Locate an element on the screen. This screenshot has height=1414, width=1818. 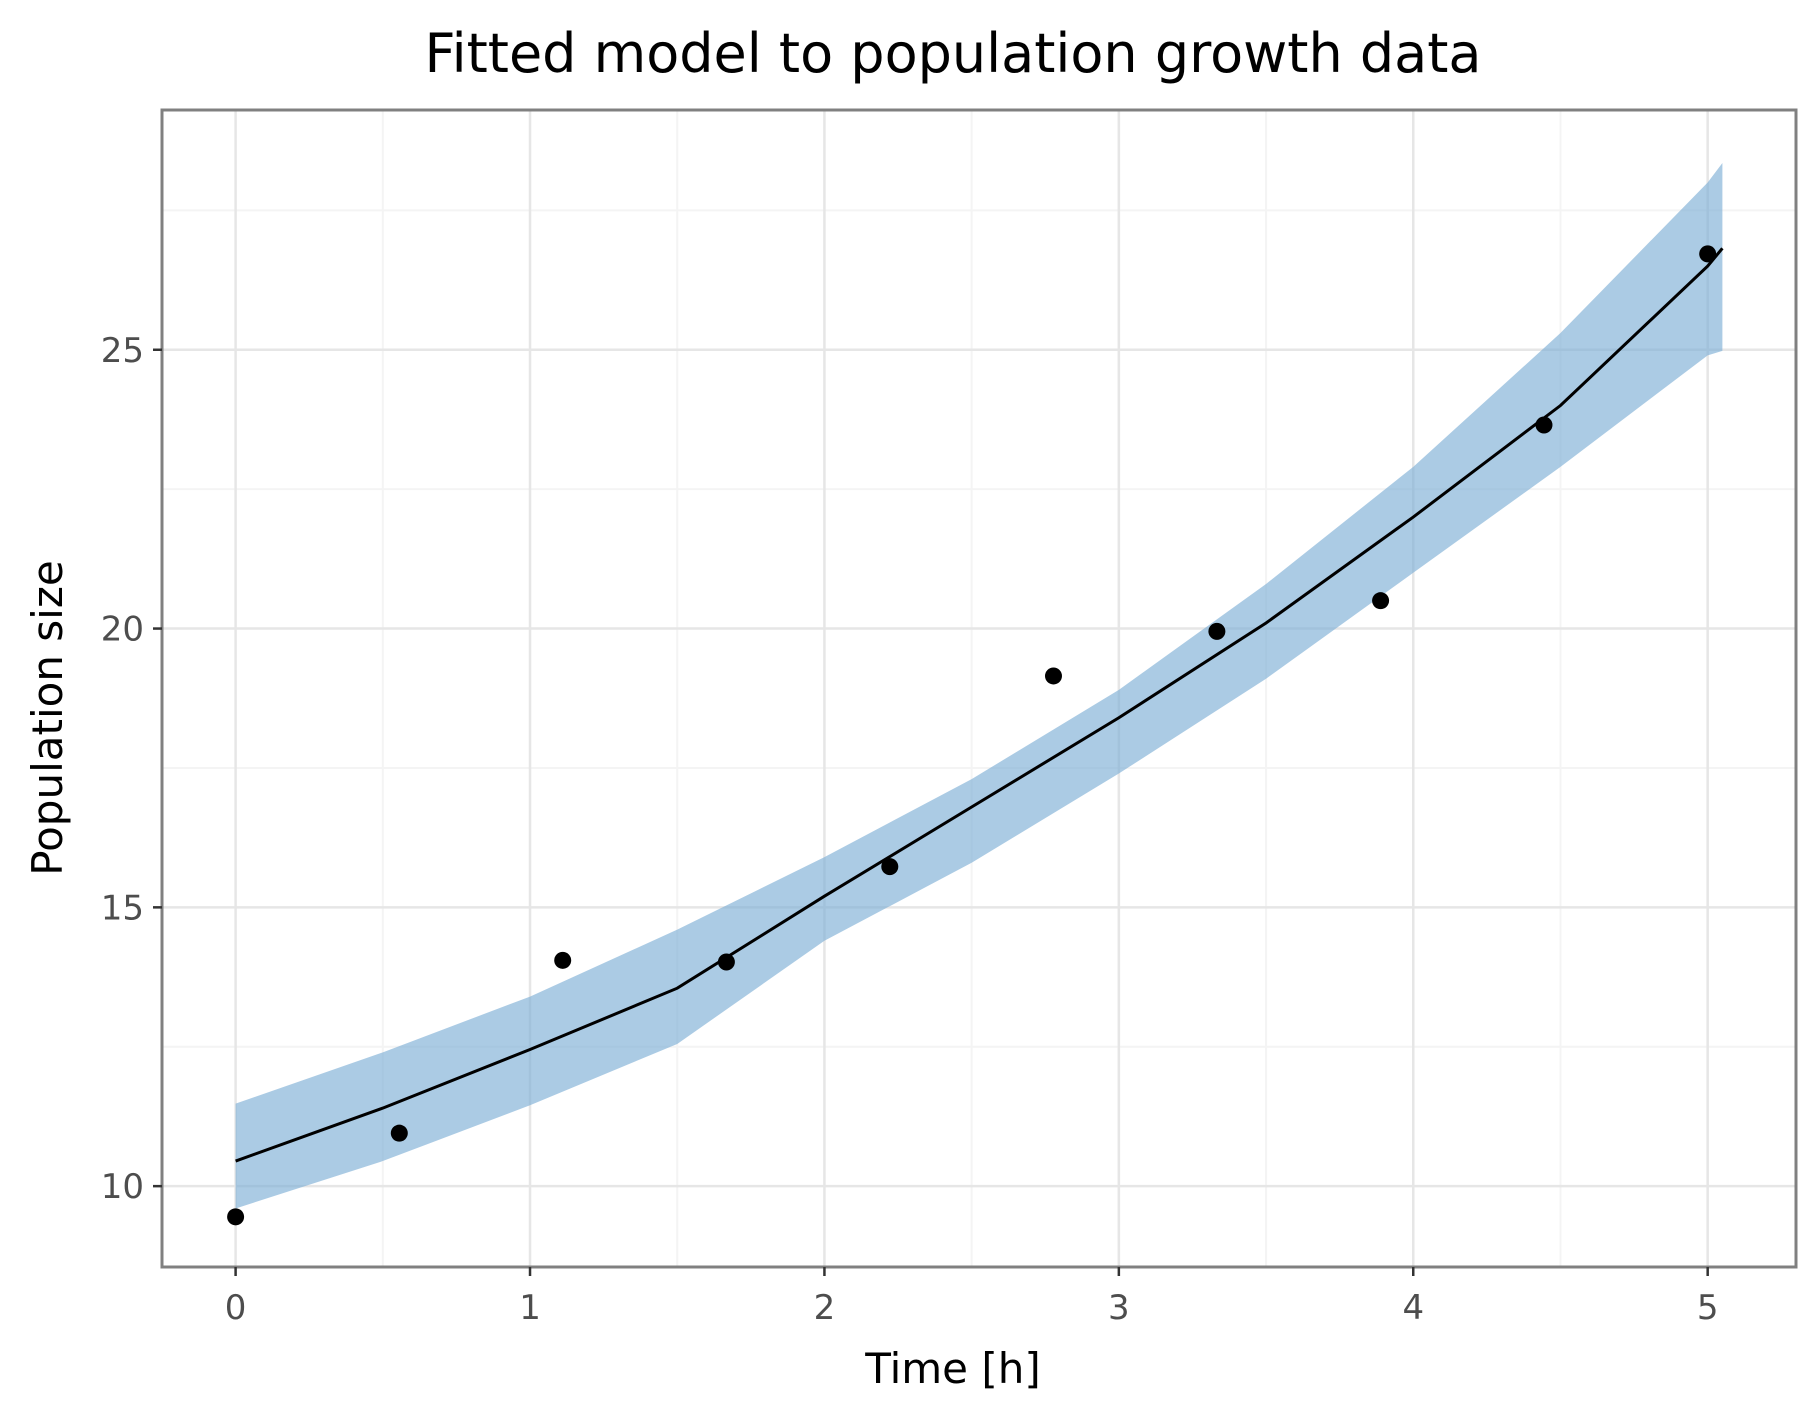
y-tick-label: 15 is located at coordinates (122, 908).